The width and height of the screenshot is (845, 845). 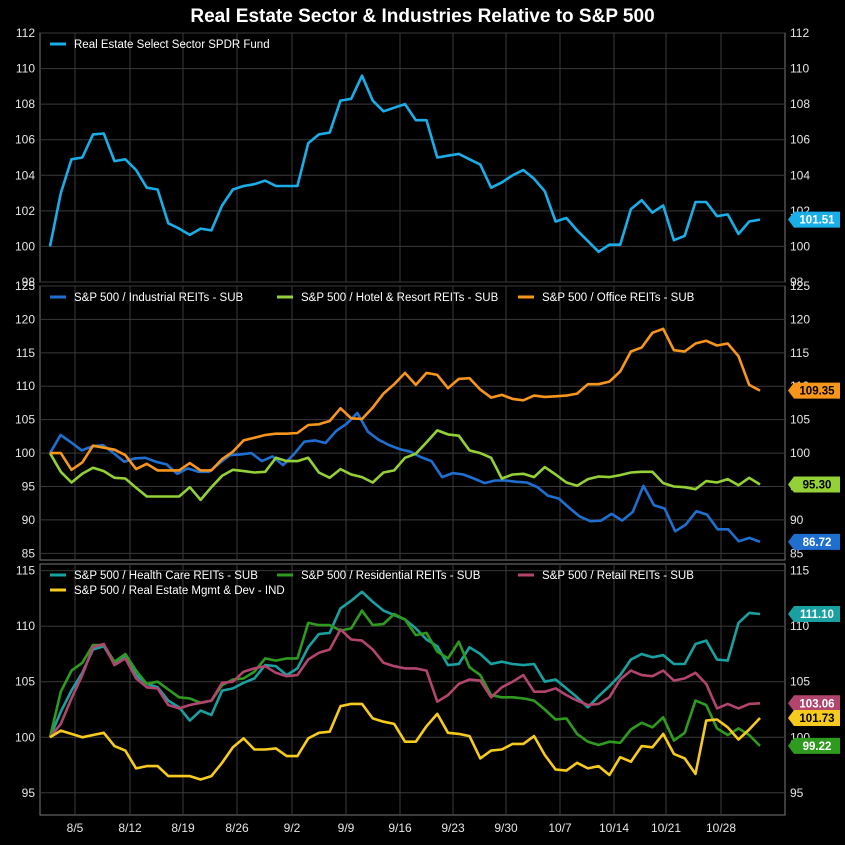 I want to click on x-tick-label: 9/23, so click(x=453, y=828).